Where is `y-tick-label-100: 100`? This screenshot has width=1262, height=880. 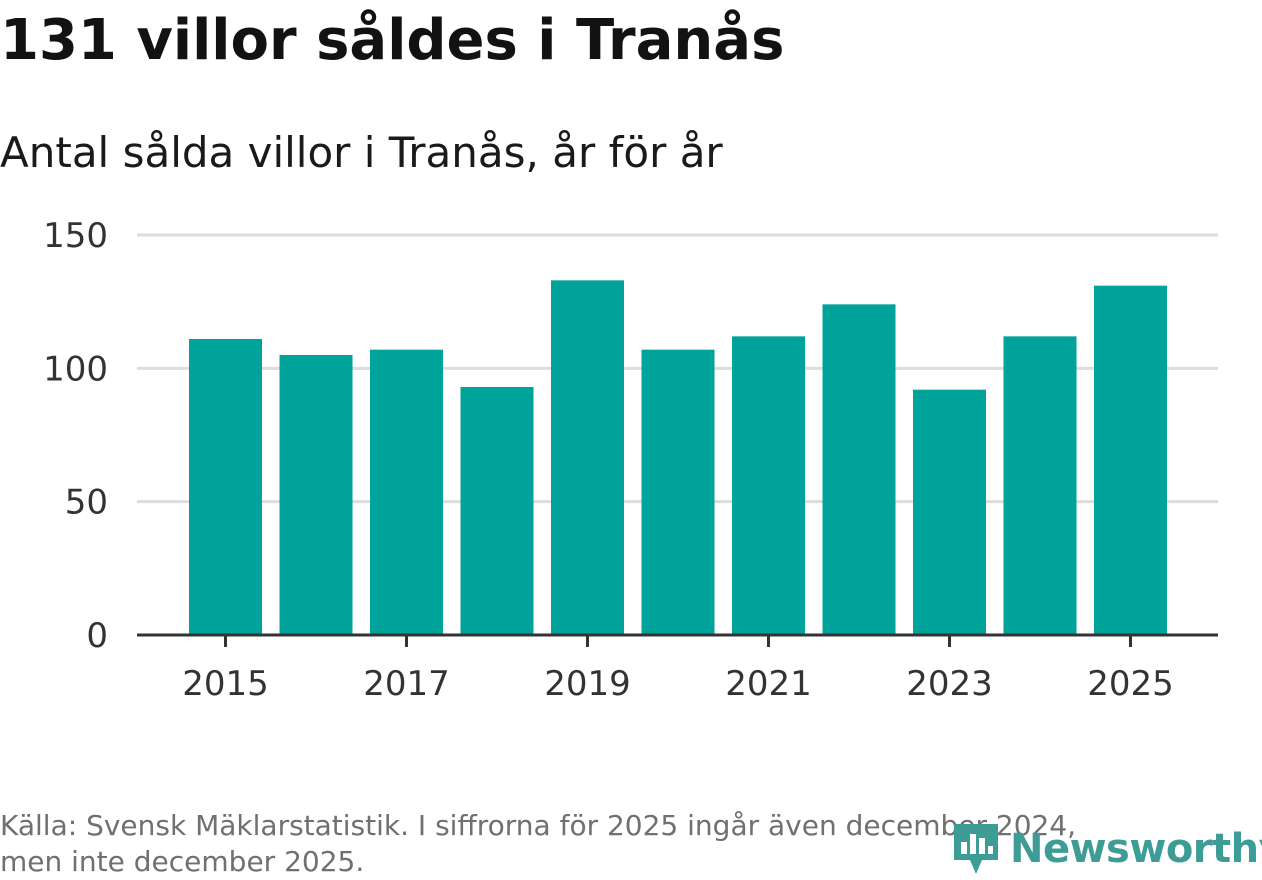 y-tick-label-100: 100 is located at coordinates (75, 369).